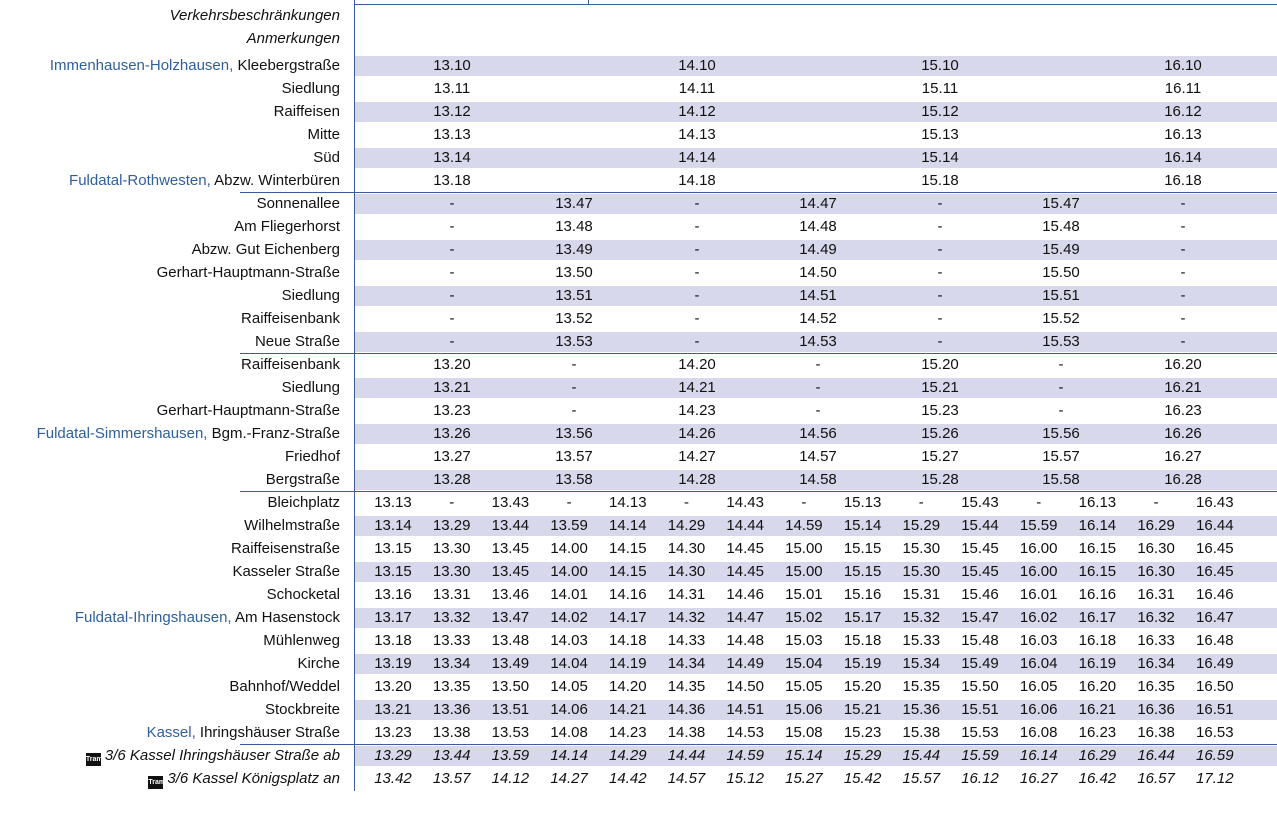 This screenshot has width=1277, height=828. What do you see at coordinates (628, 778) in the screenshot?
I see `time-cell: 14.42` at bounding box center [628, 778].